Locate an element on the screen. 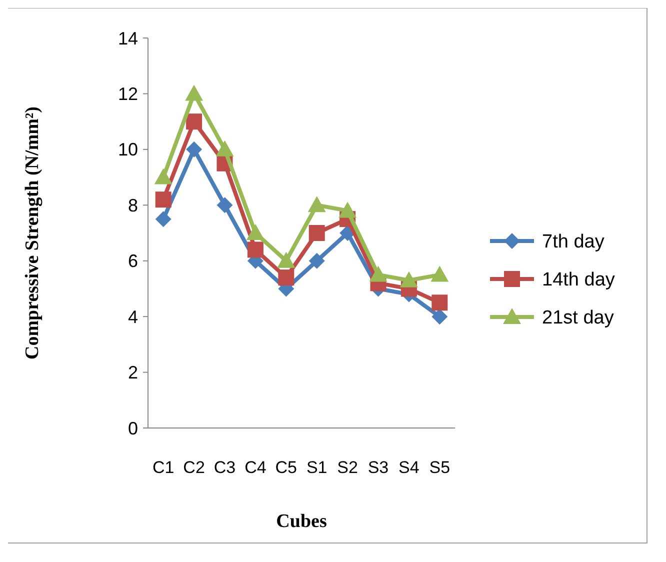 The width and height of the screenshot is (666, 562). x-tick-label: S4 is located at coordinates (409, 467).